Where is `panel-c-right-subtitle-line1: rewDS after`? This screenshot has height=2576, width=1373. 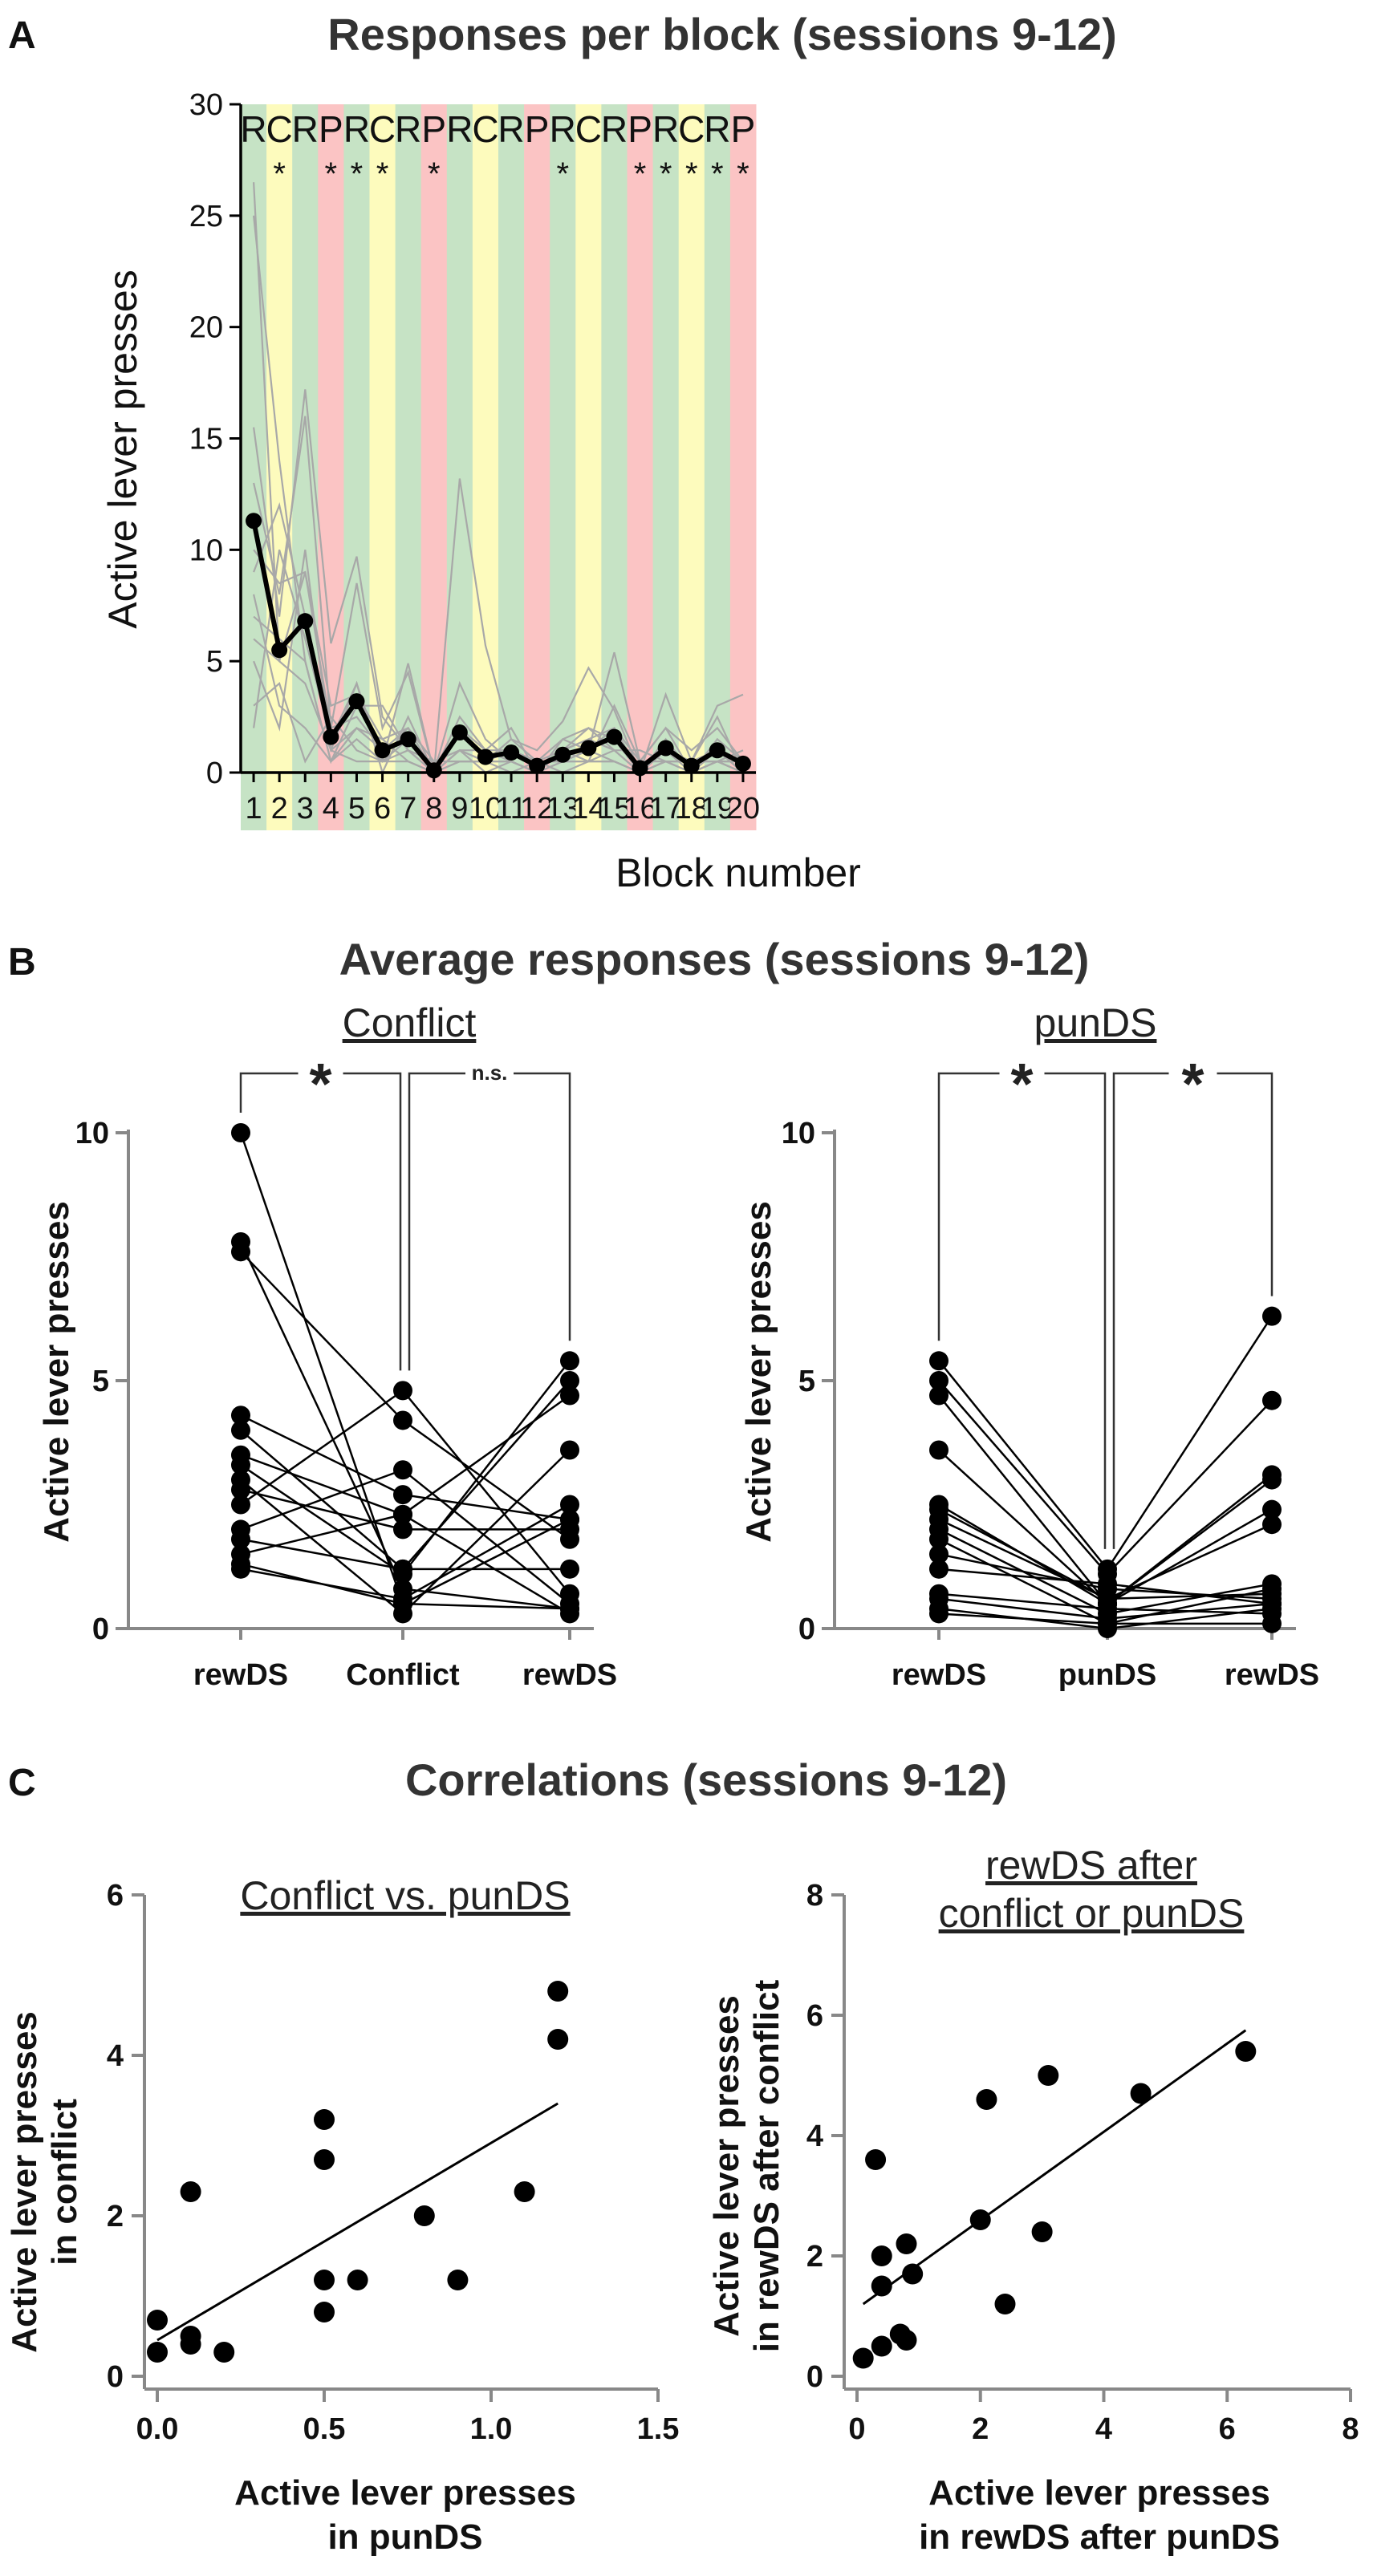
panel-c-right-subtitle-line1: rewDS after is located at coordinates (1091, 1865).